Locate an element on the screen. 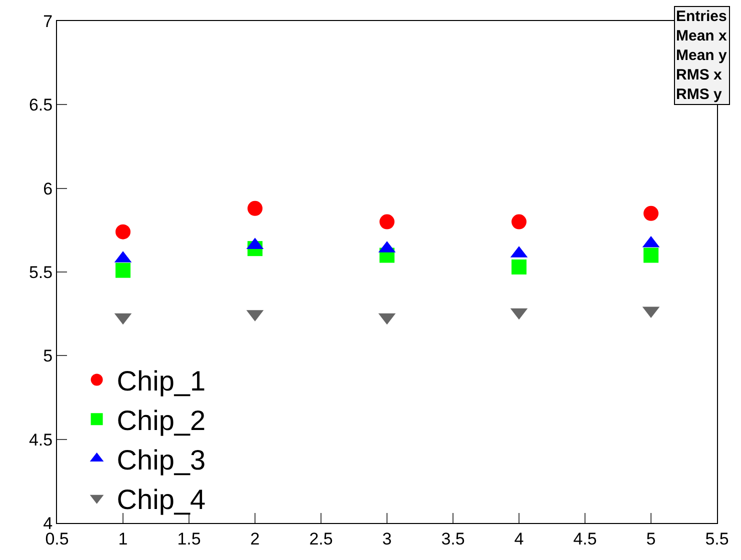 The height and width of the screenshot is (560, 741). x-tick-label: 5 is located at coordinates (651, 538).